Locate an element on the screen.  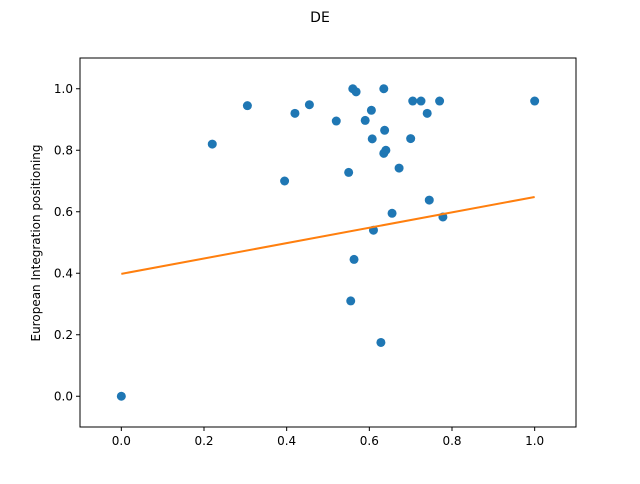
x-tick-label: 0.6 is located at coordinates (369, 441).